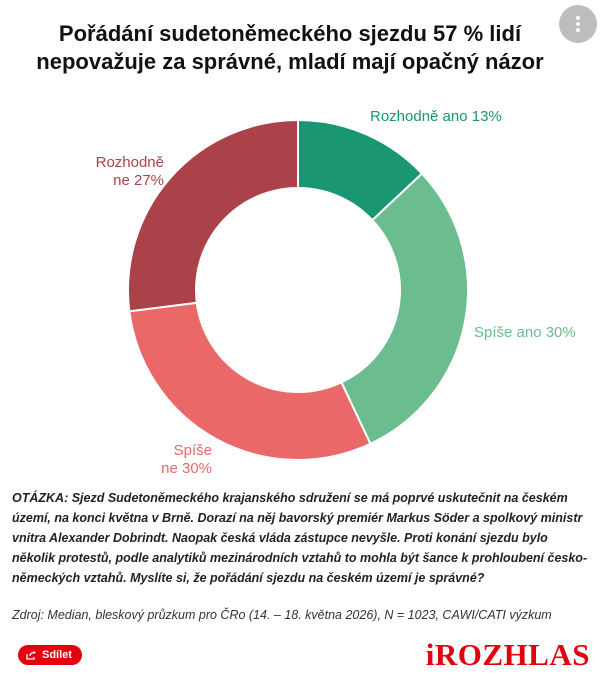 This screenshot has width=602, height=680. What do you see at coordinates (130, 171) in the screenshot?
I see `slice-label-4: Rozhodně ne 27%` at bounding box center [130, 171].